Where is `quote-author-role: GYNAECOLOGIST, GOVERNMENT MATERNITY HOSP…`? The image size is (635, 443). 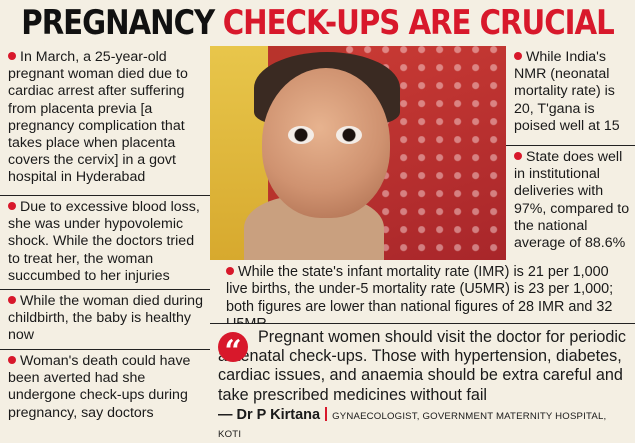 quote-author-role: GYNAECOLOGIST, GOVERNMENT MATERNITY HOSP… is located at coordinates (412, 425).